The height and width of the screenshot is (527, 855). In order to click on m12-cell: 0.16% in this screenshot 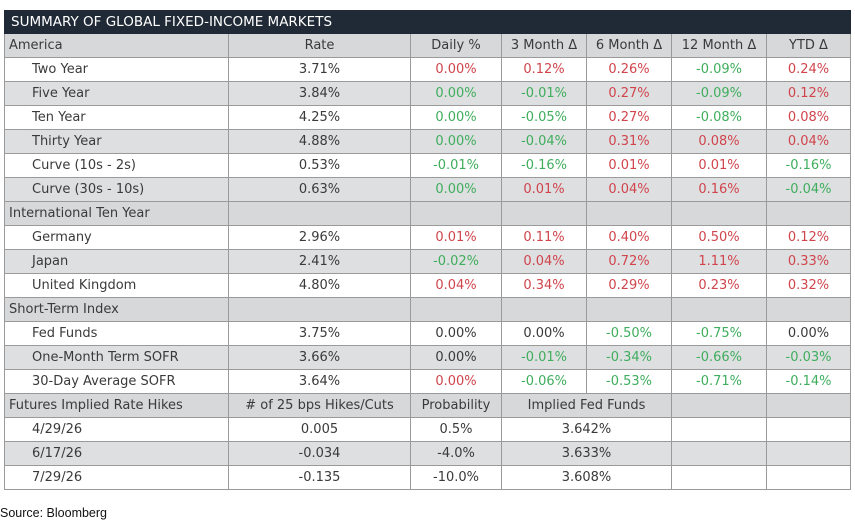, I will do `click(719, 189)`.